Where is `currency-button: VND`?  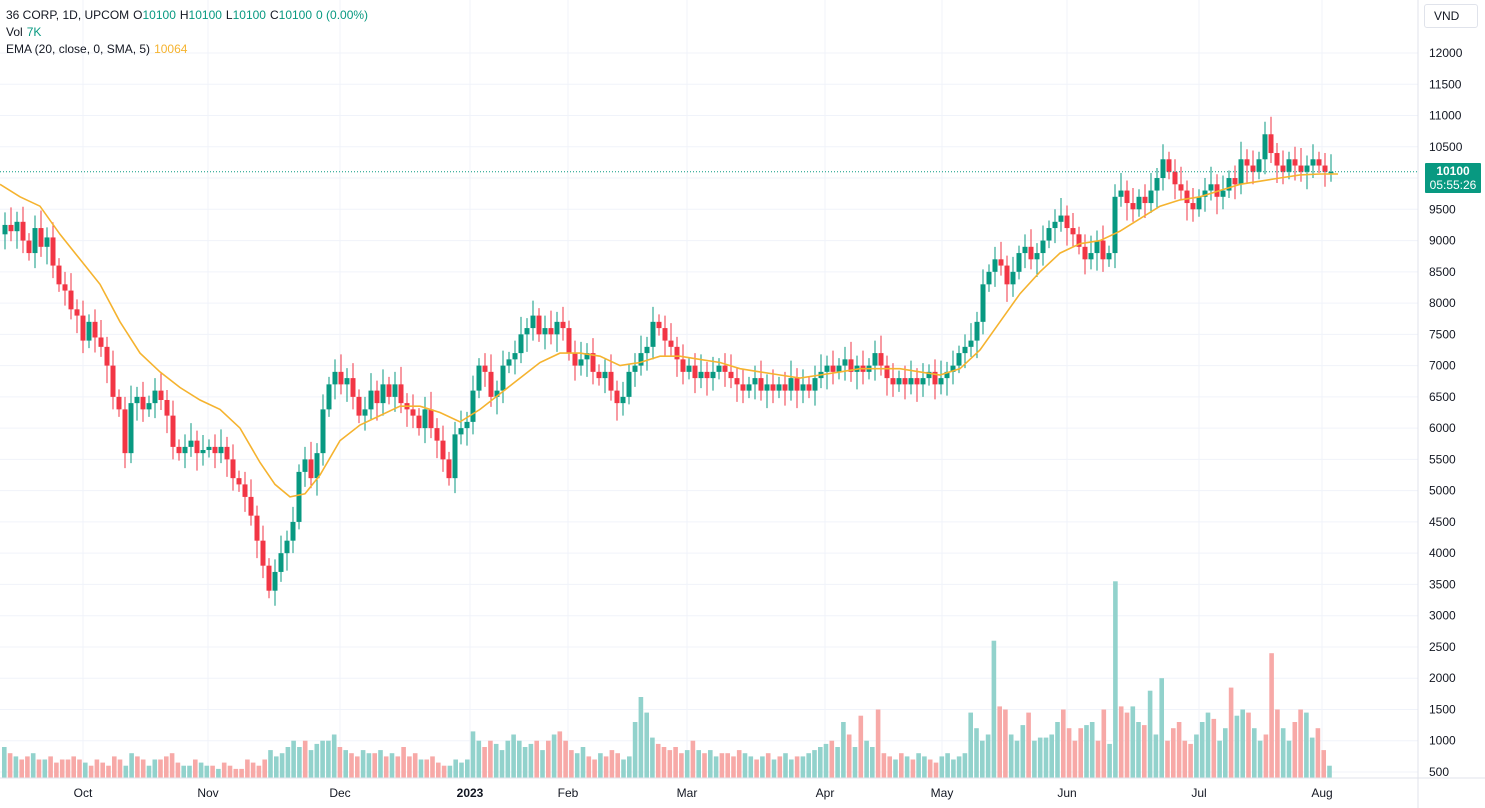
currency-button: VND is located at coordinates (1451, 16).